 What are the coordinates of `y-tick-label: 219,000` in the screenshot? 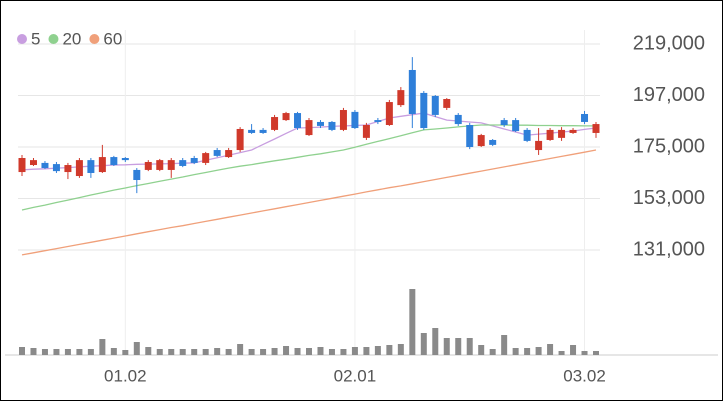 It's located at (669, 43).